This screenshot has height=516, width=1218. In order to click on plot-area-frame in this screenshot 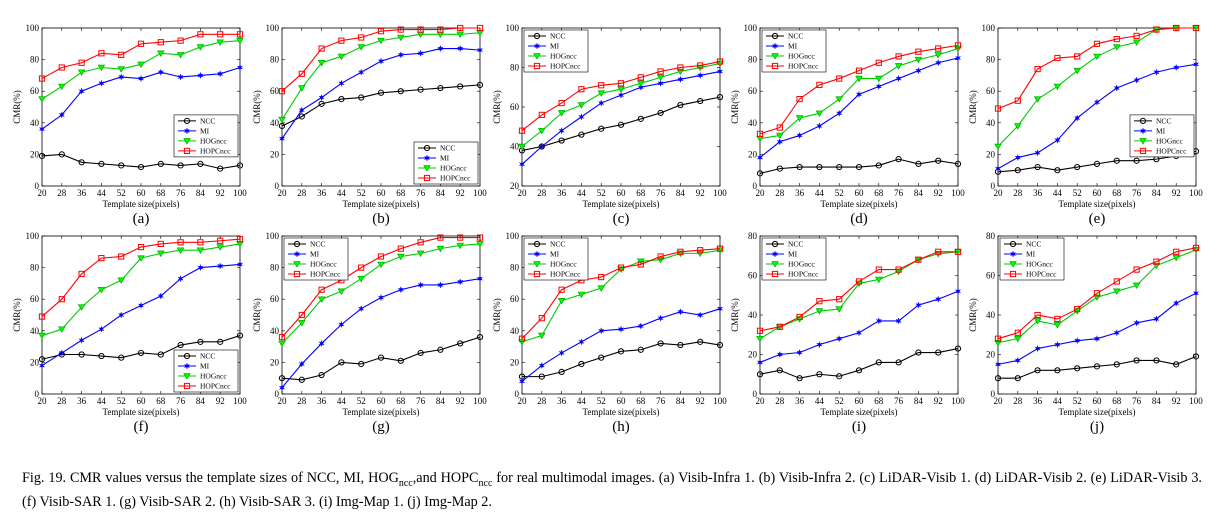, I will do `click(1097, 107)`.